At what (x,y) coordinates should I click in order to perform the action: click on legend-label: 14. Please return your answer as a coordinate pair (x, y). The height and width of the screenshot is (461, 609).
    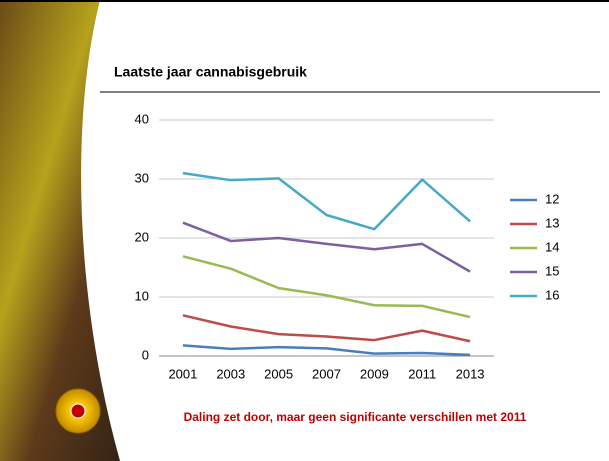
    Looking at the image, I should click on (552, 246).